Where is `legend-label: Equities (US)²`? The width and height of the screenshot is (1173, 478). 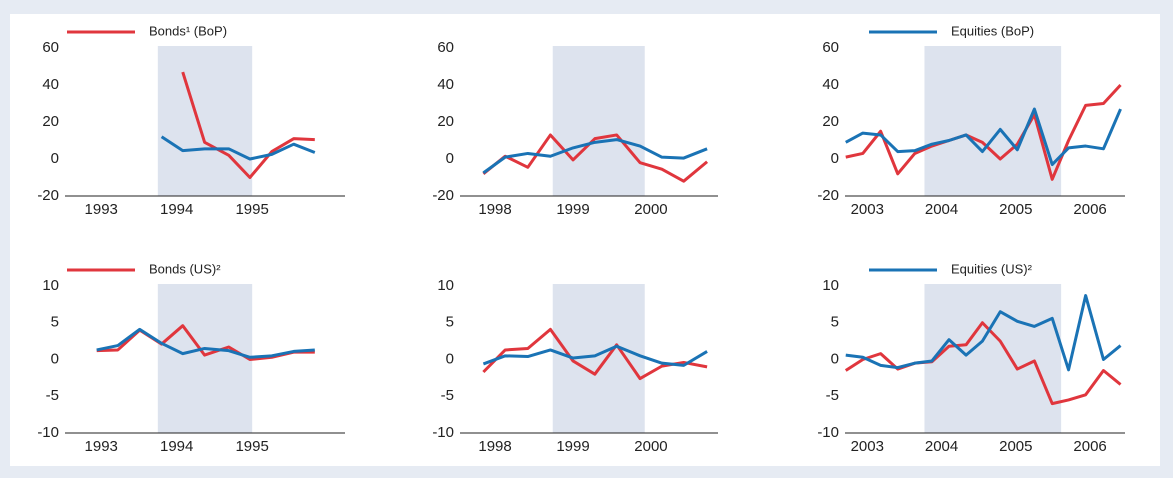 legend-label: Equities (US)² is located at coordinates (992, 268).